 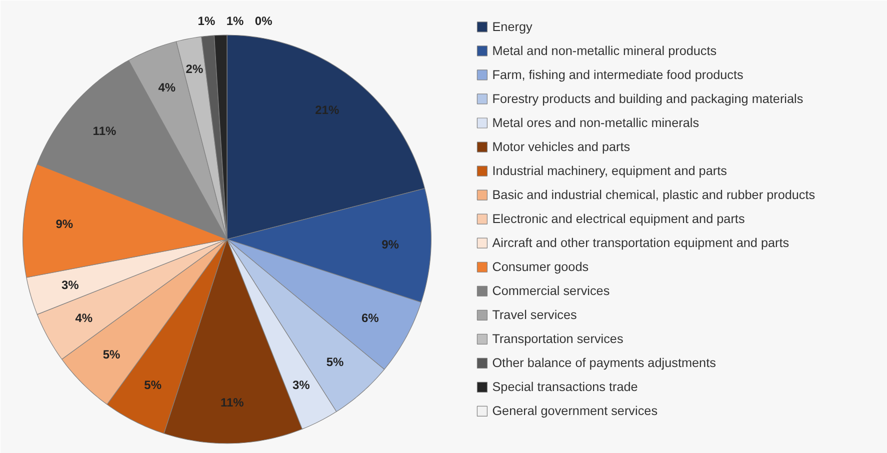 I want to click on data-label: 2%, so click(x=195, y=69).